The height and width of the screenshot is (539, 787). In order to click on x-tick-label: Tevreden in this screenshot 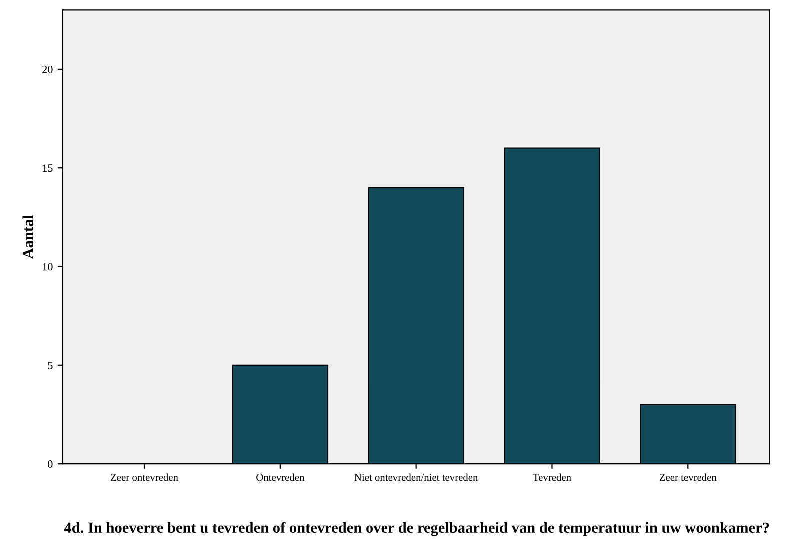, I will do `click(552, 478)`.